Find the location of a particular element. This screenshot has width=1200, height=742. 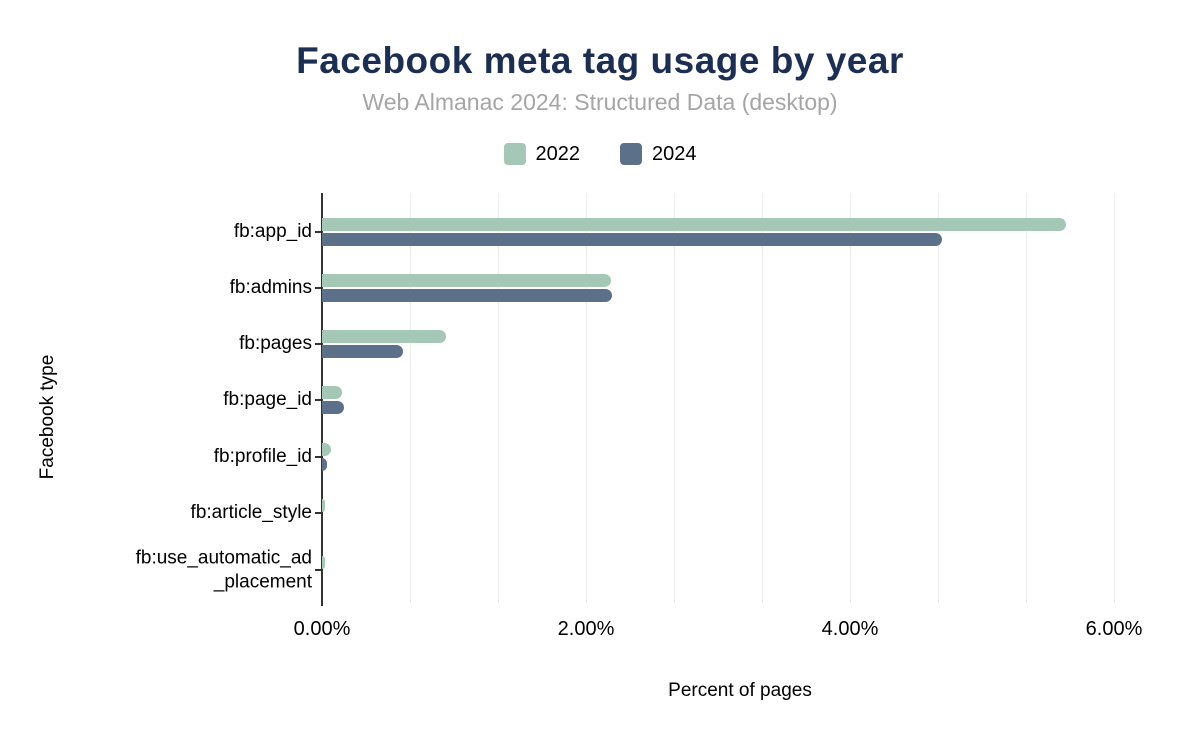

legend: 2022 2024 is located at coordinates (600, 154).